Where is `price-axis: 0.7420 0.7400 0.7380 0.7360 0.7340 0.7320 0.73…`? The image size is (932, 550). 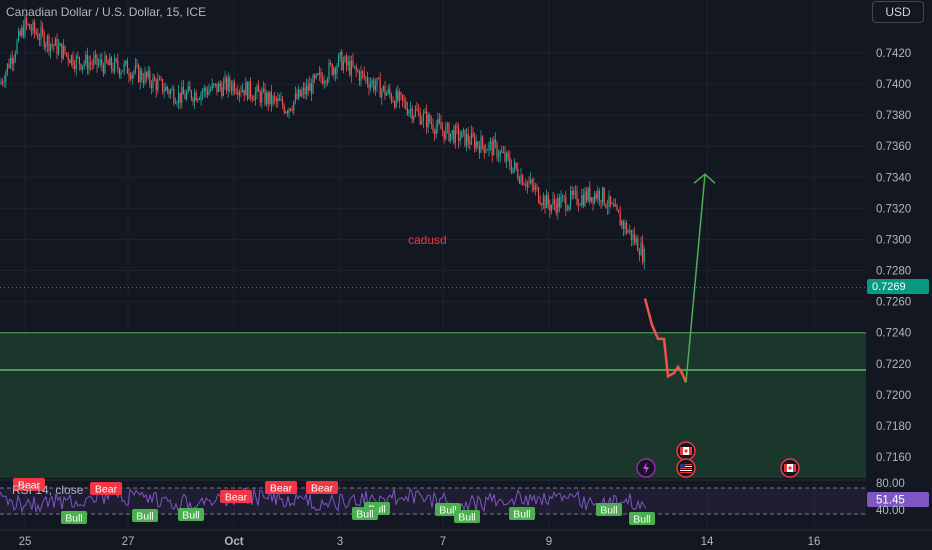
price-axis: 0.7420 0.7400 0.7380 0.7360 0.7340 0.7320 0.73… is located at coordinates (899, 265).